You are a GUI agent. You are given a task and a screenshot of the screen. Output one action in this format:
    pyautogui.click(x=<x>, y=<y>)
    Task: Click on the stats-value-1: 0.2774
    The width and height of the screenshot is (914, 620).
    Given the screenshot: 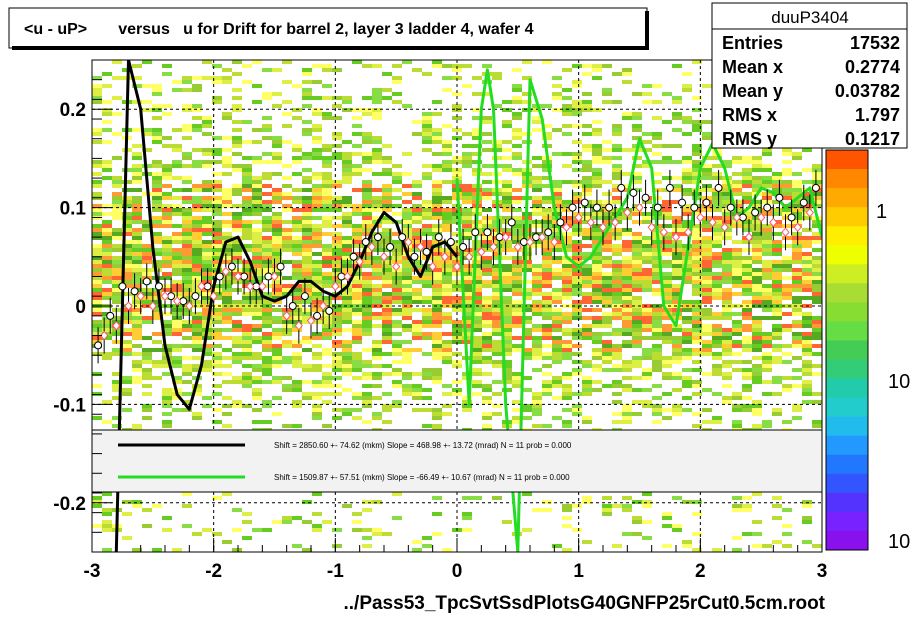 What is the action you would take?
    pyautogui.click(x=872, y=67)
    